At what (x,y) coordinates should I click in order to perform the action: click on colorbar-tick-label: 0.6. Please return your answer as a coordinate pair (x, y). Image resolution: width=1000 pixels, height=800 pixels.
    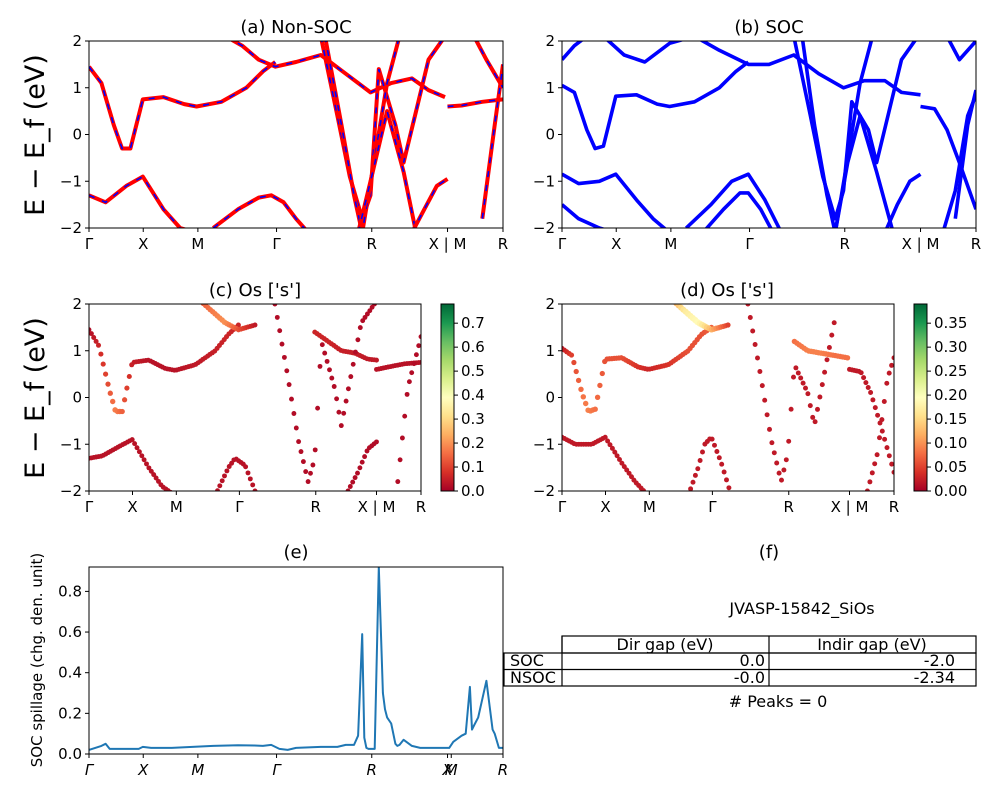
    Looking at the image, I should click on (473, 347).